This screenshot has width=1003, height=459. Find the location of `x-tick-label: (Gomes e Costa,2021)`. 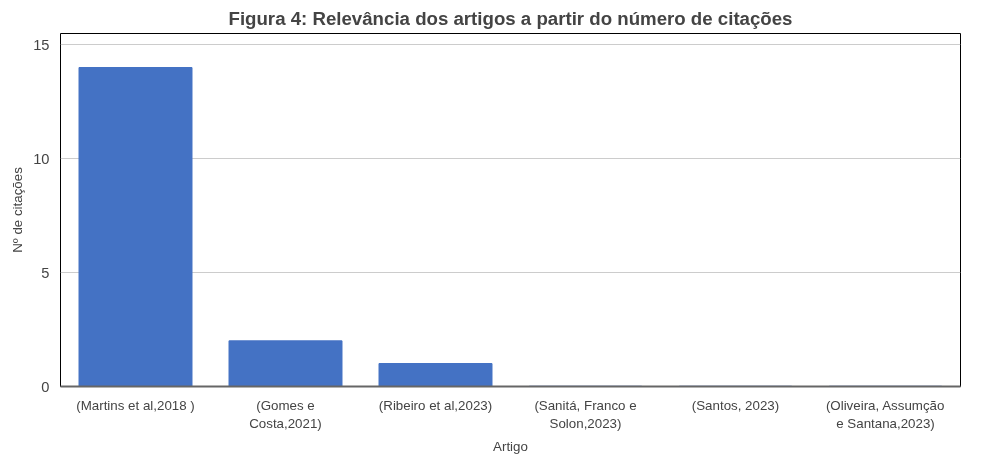

x-tick-label: (Gomes e Costa,2021) is located at coordinates (285, 414).